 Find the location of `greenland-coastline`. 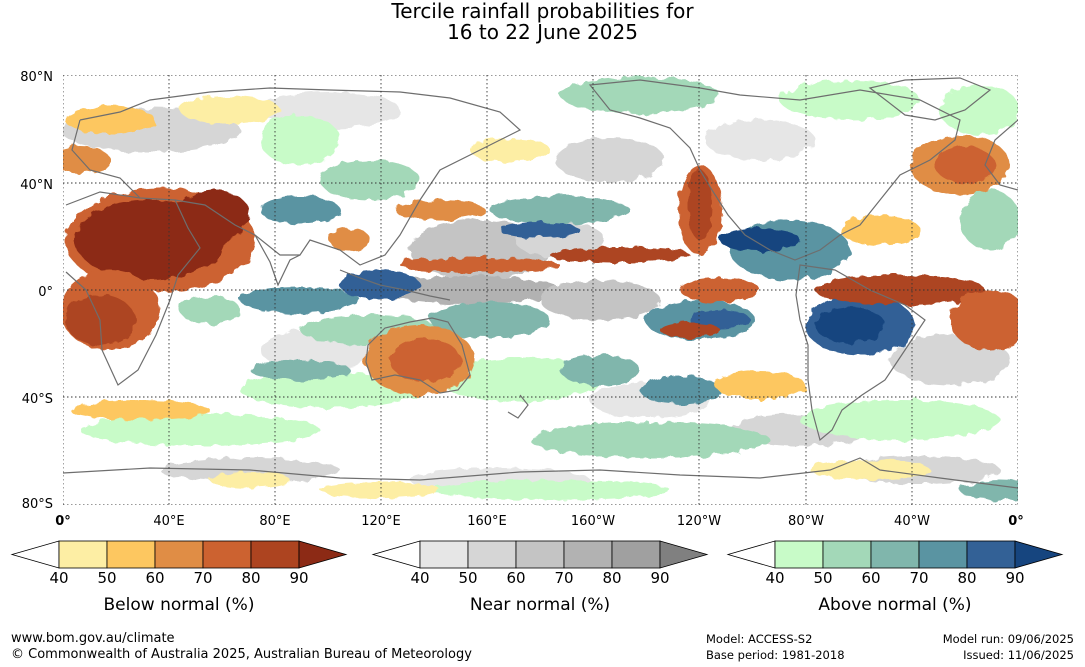

greenland-coastline is located at coordinates (930, 99).